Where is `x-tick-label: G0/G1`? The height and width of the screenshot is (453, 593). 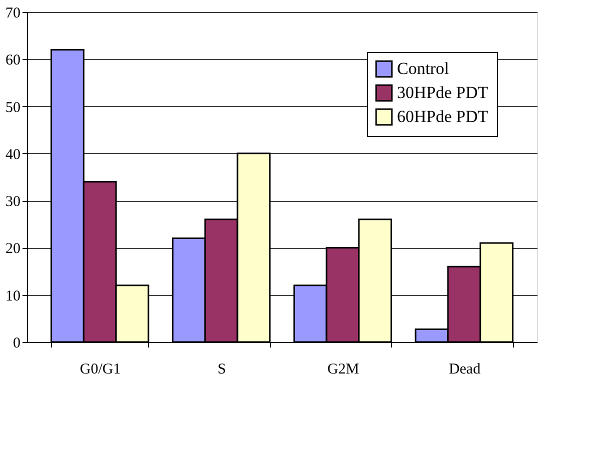 x-tick-label: G0/G1 is located at coordinates (100, 370).